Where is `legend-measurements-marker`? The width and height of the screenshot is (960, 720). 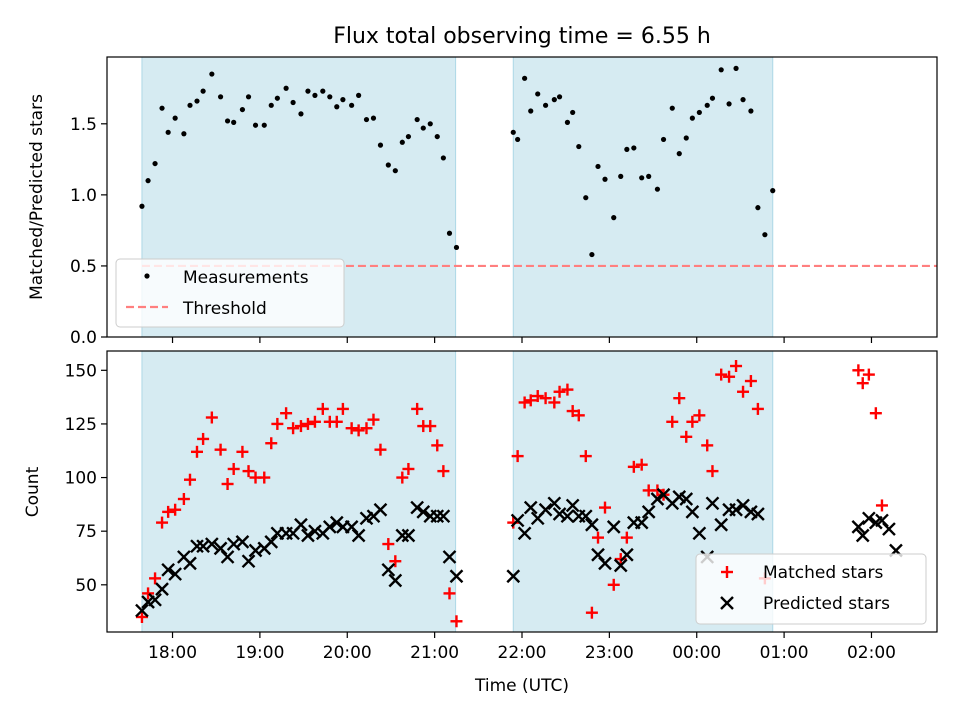
legend-measurements-marker is located at coordinates (147, 276).